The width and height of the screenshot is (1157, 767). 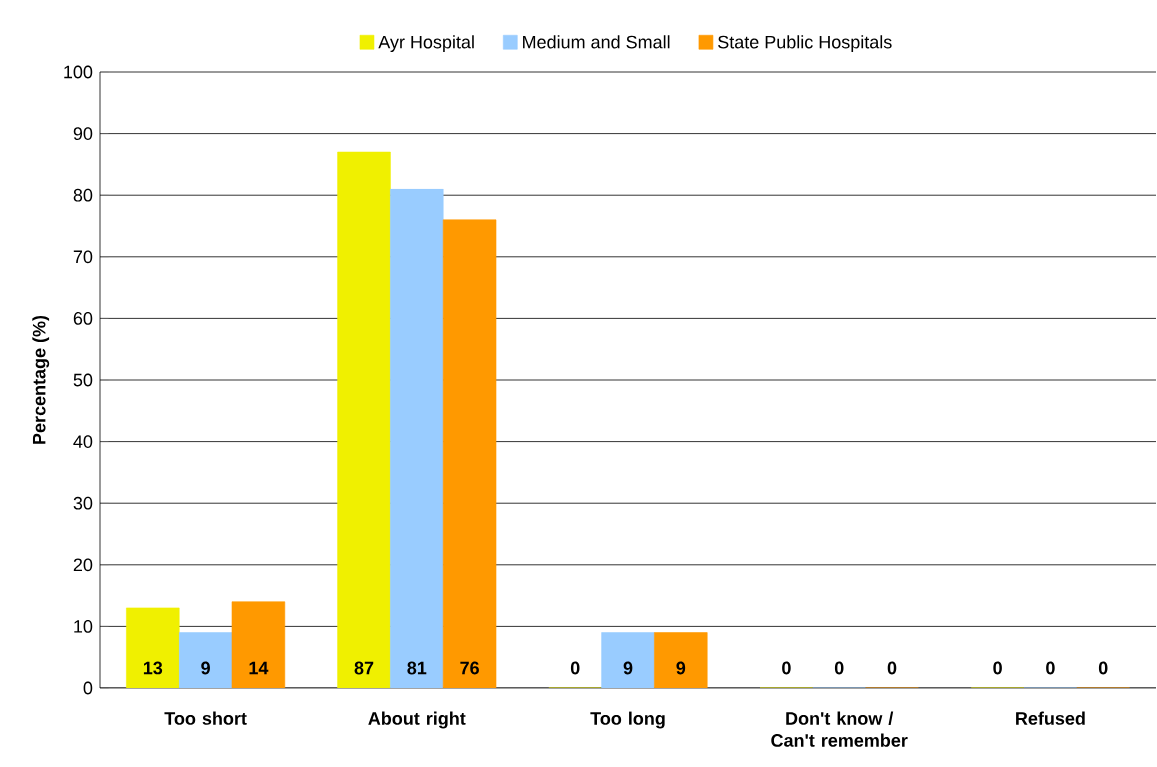 I want to click on legend-label: Ayr Hospital, so click(x=426, y=44).